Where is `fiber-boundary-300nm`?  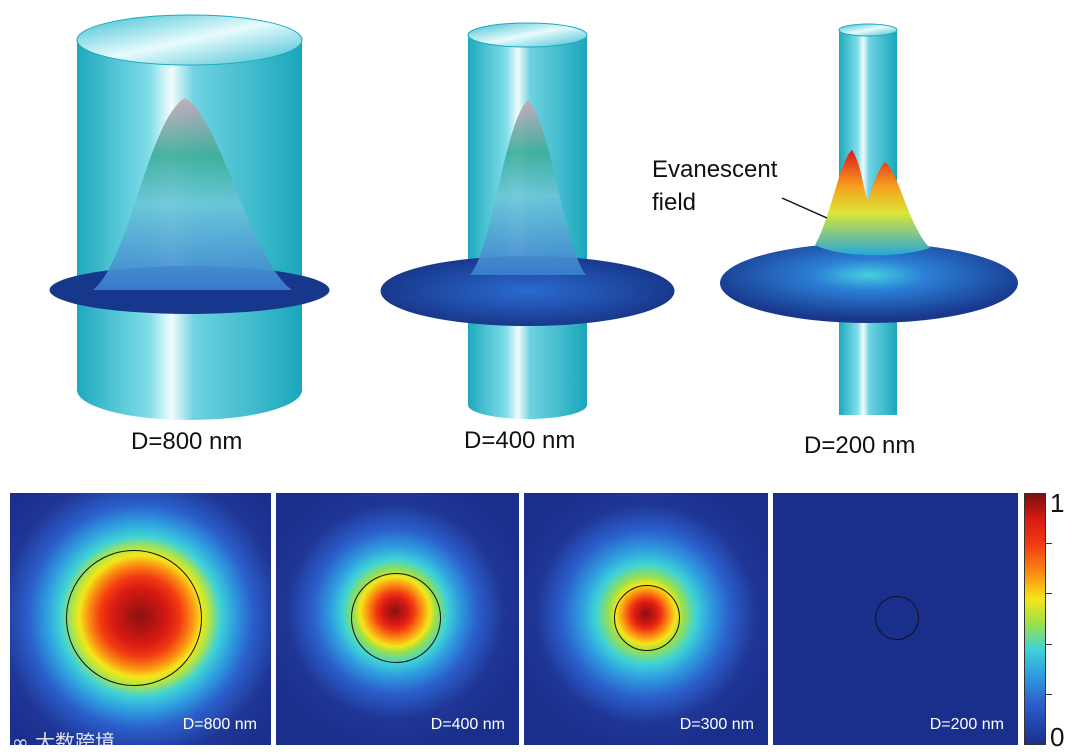
fiber-boundary-300nm is located at coordinates (647, 618).